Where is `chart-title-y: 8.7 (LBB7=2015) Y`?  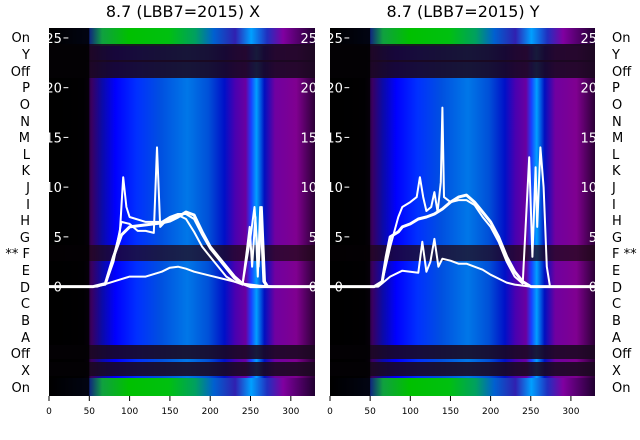 chart-title-y: 8.7 (LBB7=2015) Y is located at coordinates (462, 11).